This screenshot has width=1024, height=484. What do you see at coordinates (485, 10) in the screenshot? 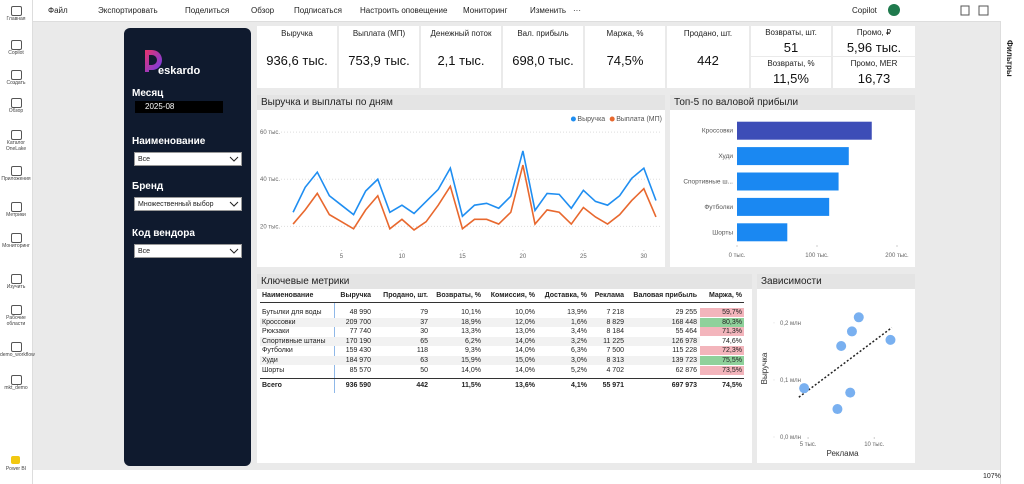
I see `toolbar-item: Мониторинг` at bounding box center [485, 10].